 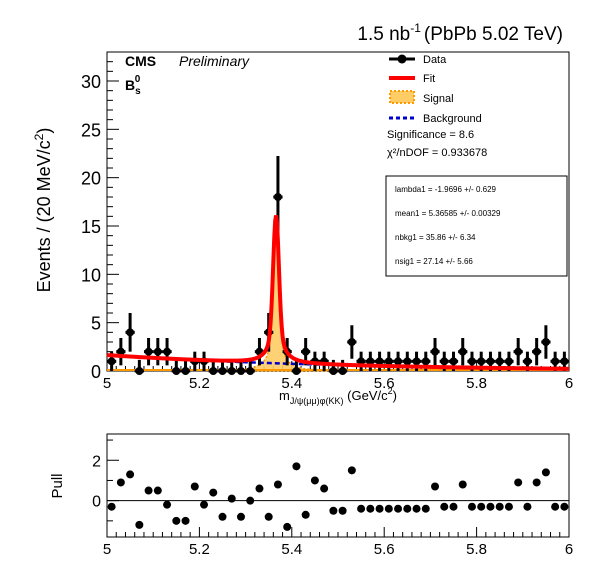 What do you see at coordinates (448, 213) in the screenshot?
I see `param-mean: mean1 = 5.36585 +/- 0.00329` at bounding box center [448, 213].